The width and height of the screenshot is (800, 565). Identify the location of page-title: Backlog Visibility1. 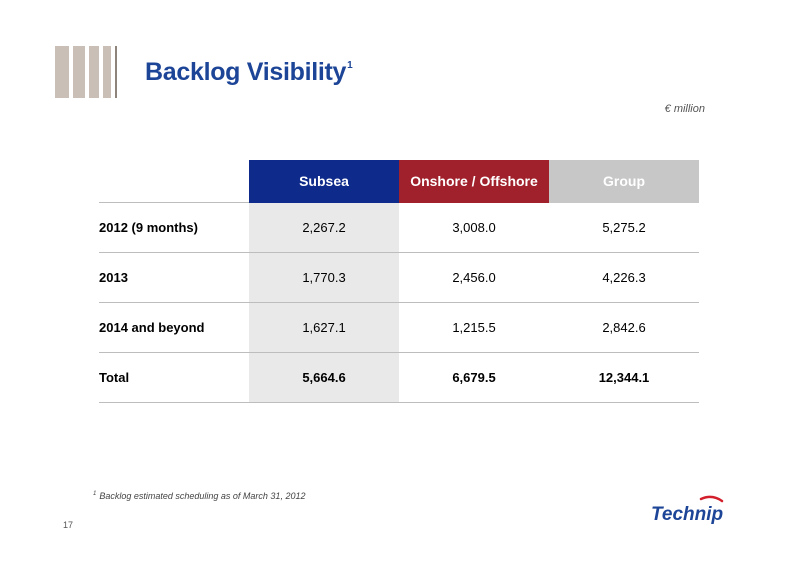
(249, 72).